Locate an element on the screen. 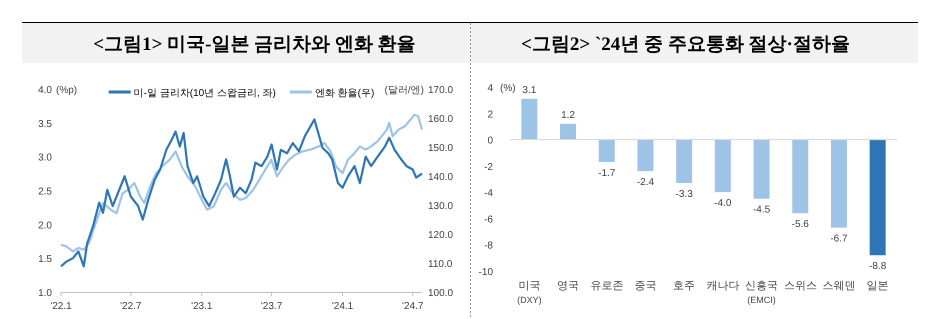 Image resolution: width=940 pixels, height=319 pixels. y-tick-label: 3.0 is located at coordinates (45, 158).